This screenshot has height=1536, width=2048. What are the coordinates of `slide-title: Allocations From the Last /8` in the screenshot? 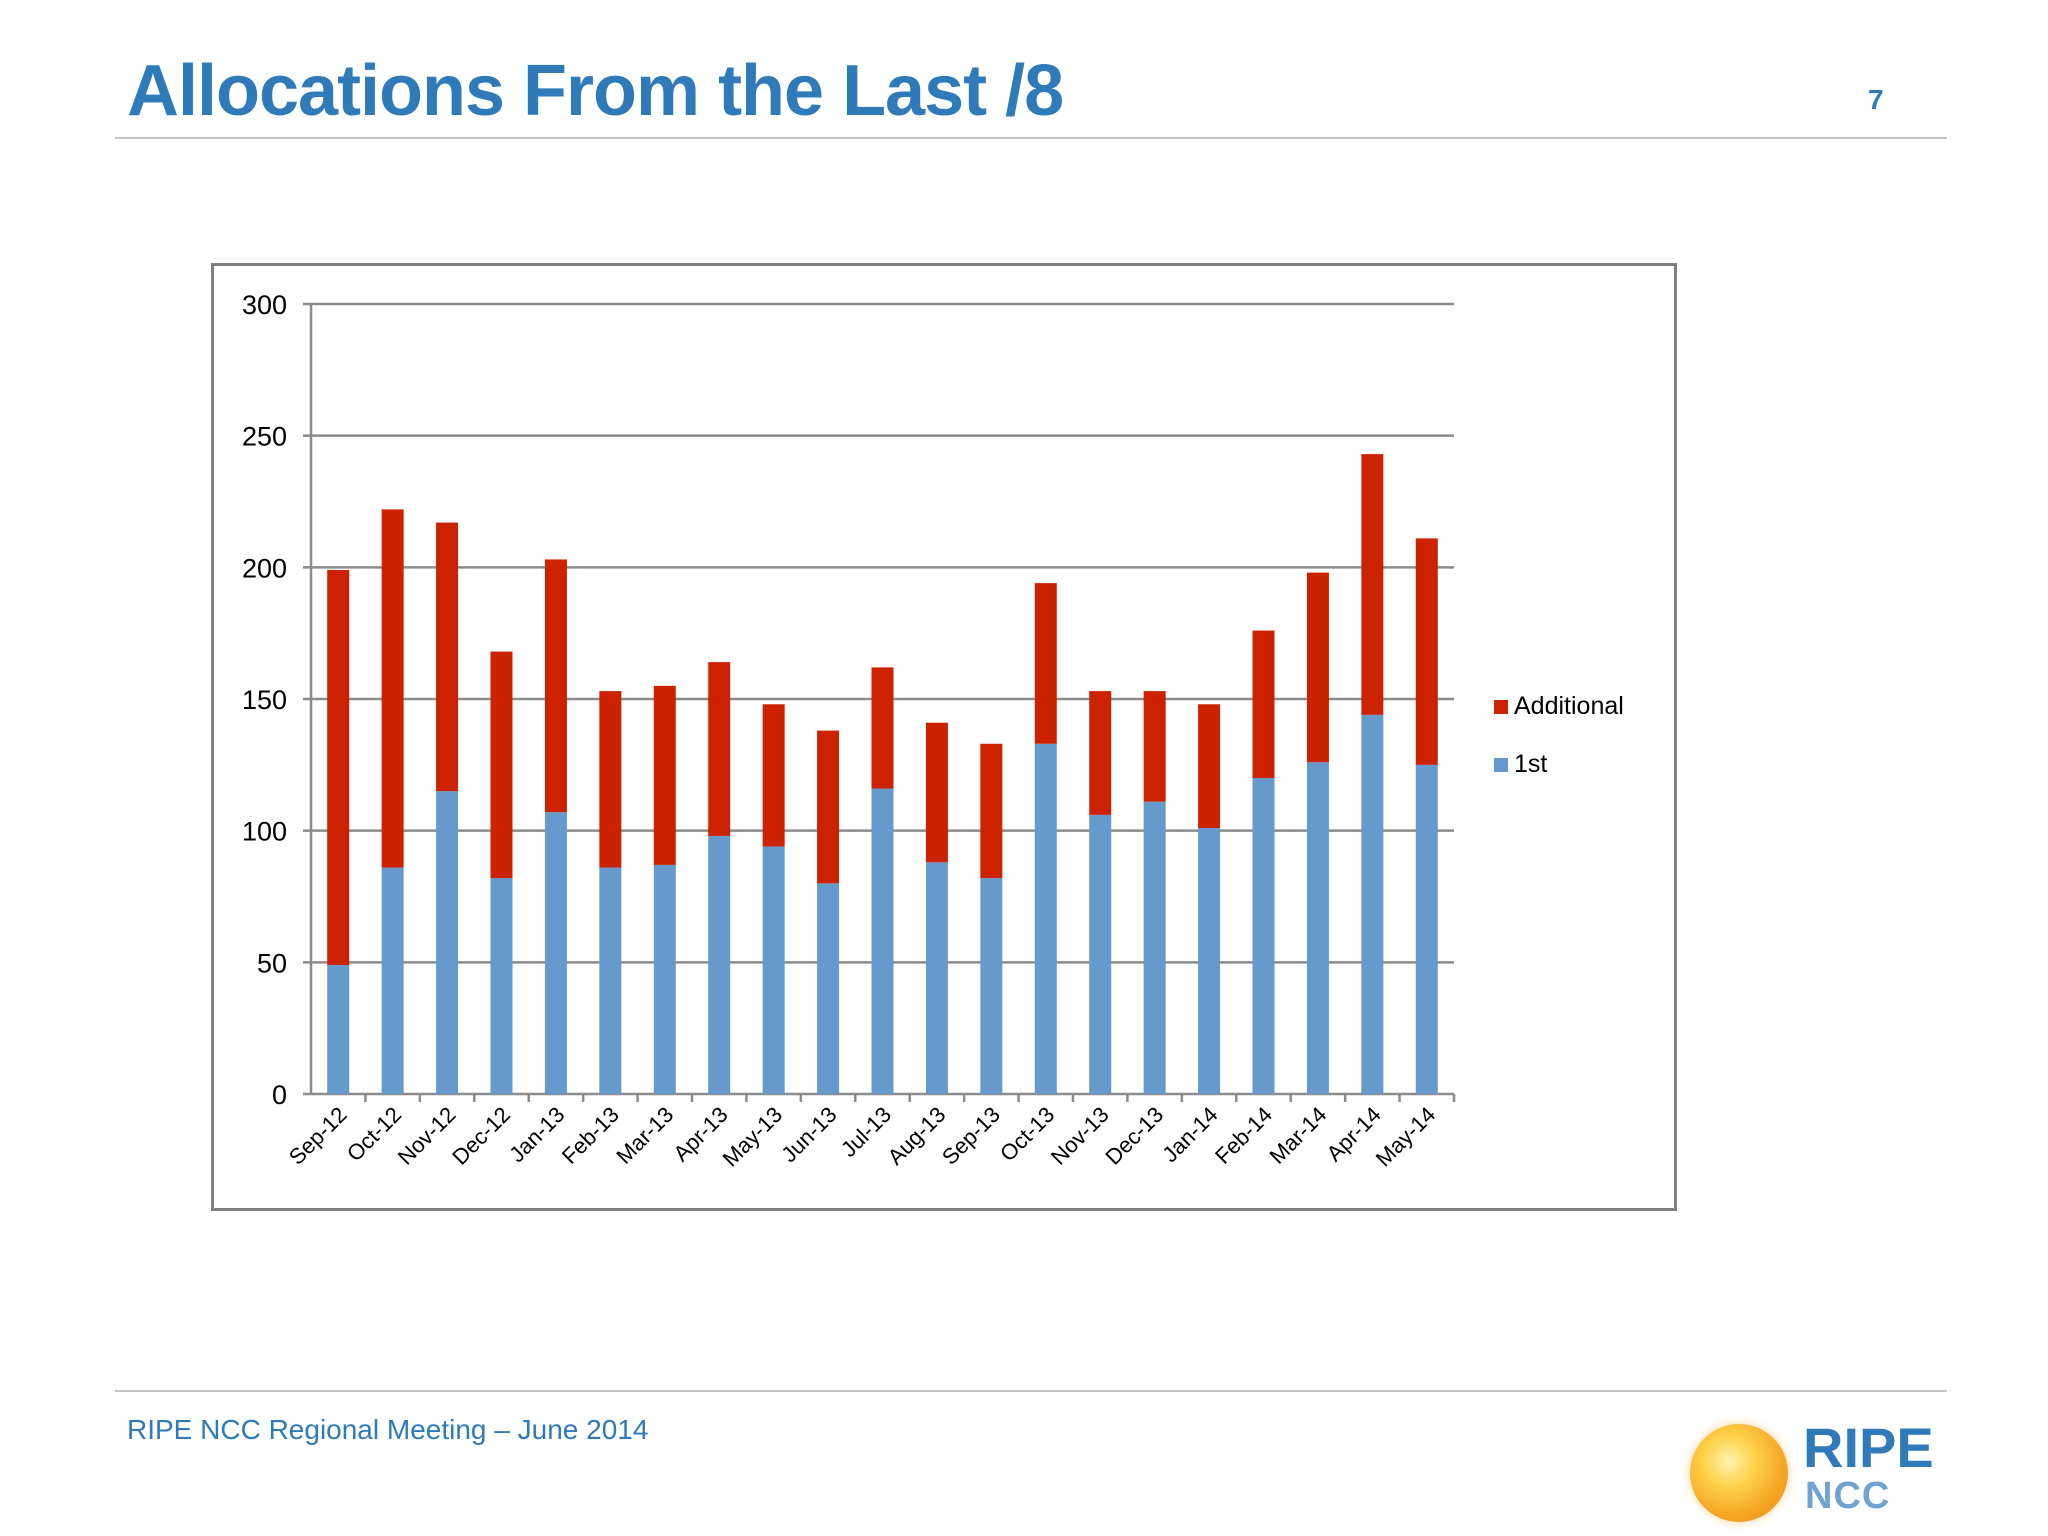 It's located at (595, 91).